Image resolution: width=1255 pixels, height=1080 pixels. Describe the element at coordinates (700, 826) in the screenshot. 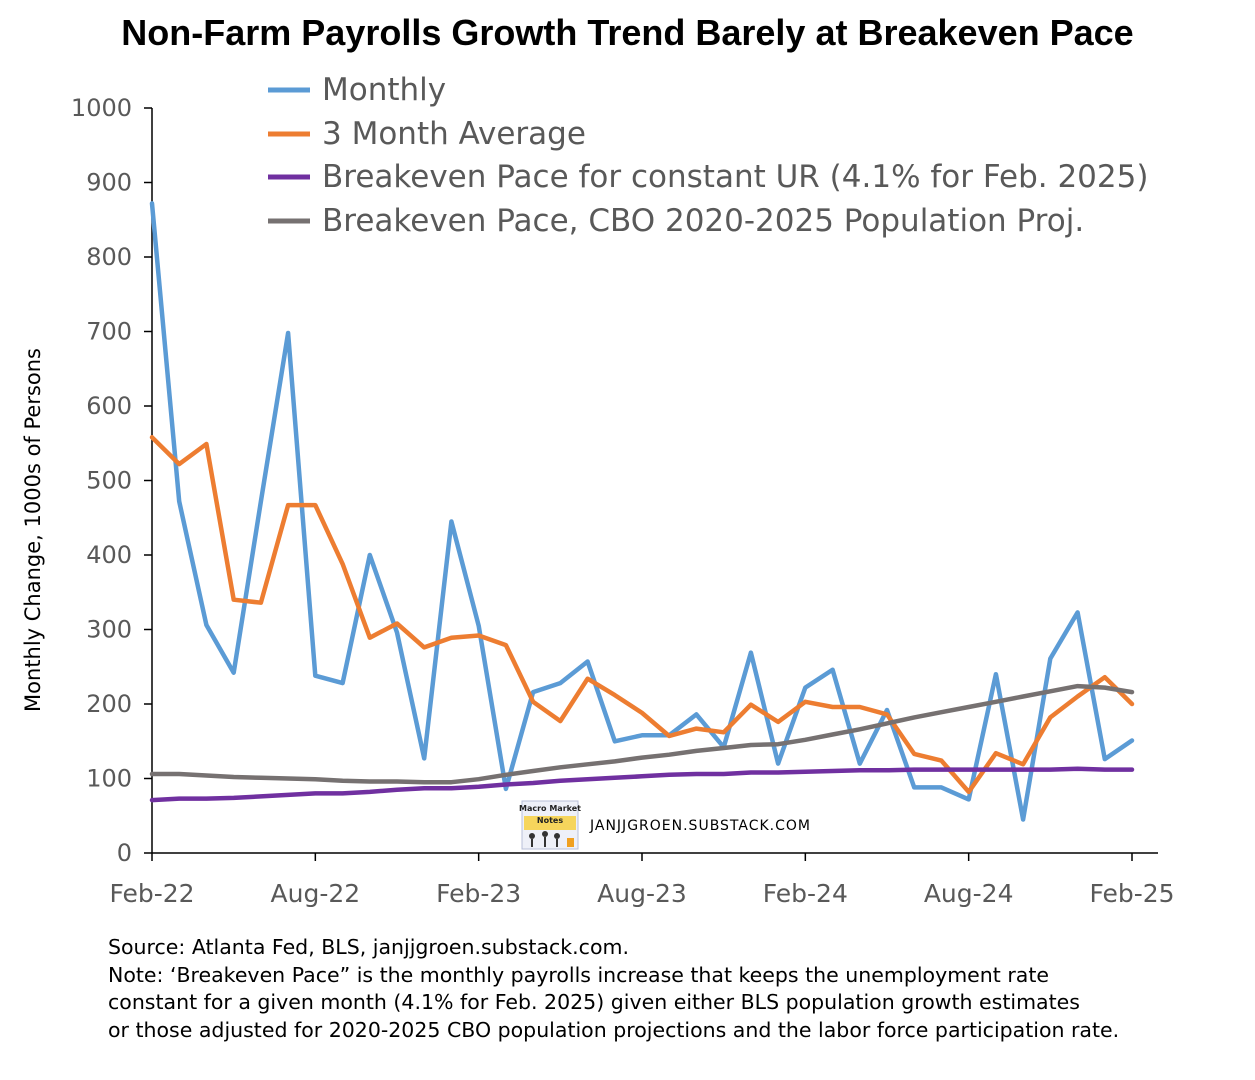

I see `watermark-site: JANJJGROEN.SUBSTACK.COM` at that location.